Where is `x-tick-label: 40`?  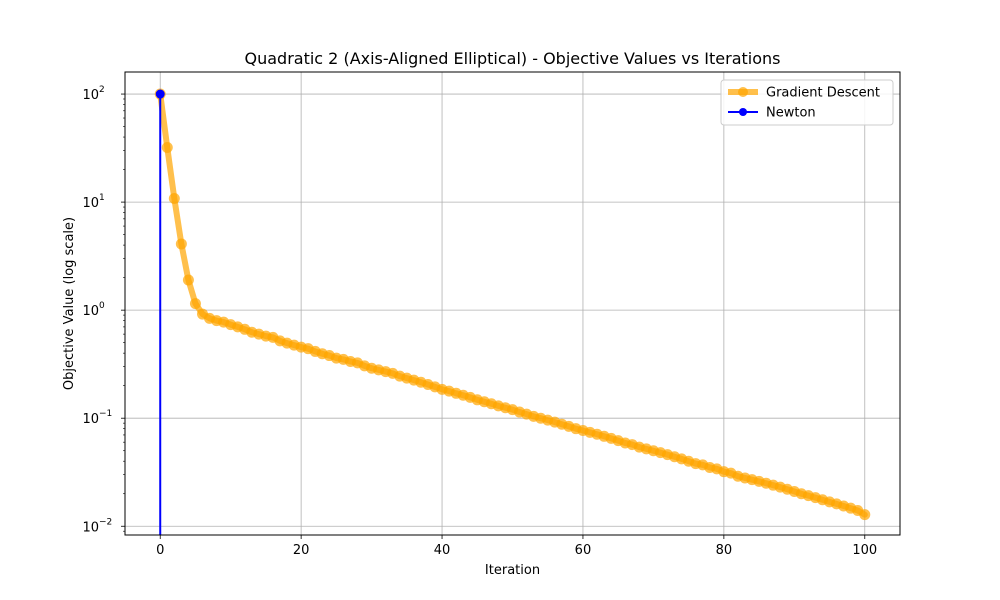
x-tick-label: 40 is located at coordinates (442, 550).